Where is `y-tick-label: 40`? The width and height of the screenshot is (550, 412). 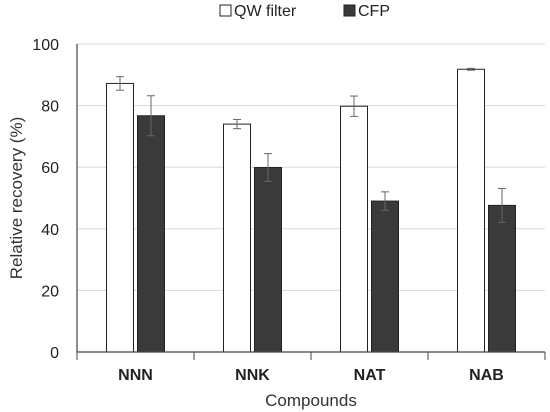 y-tick-label: 40 is located at coordinates (50, 230).